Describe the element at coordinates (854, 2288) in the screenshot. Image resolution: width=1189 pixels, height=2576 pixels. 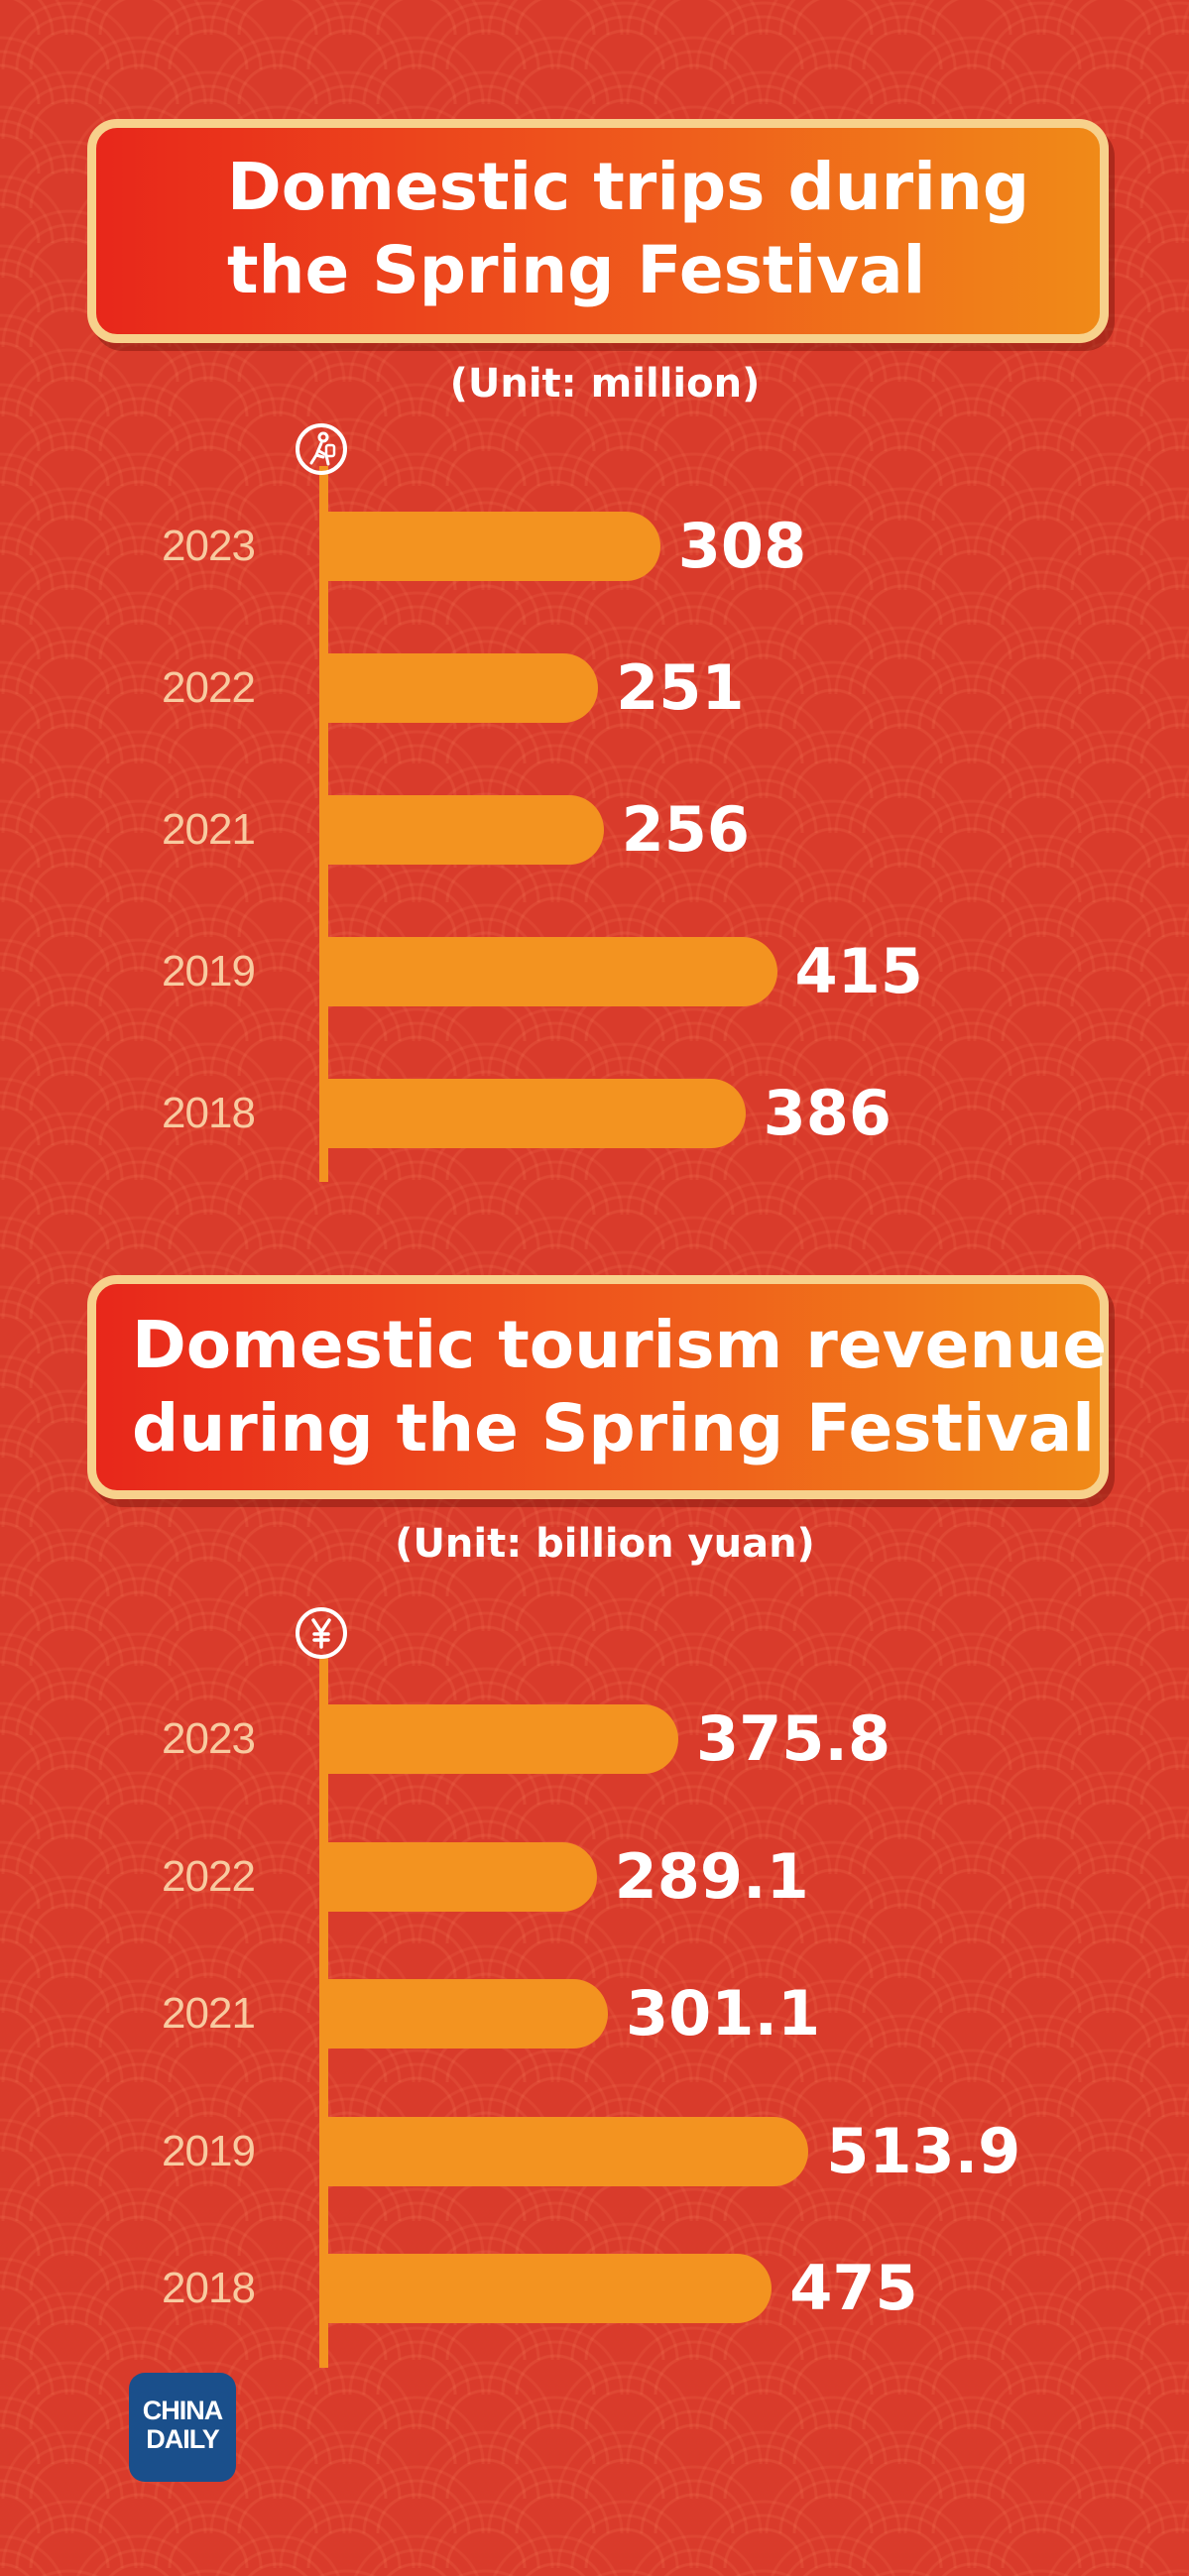
I see `revenue-value-label: 475` at that location.